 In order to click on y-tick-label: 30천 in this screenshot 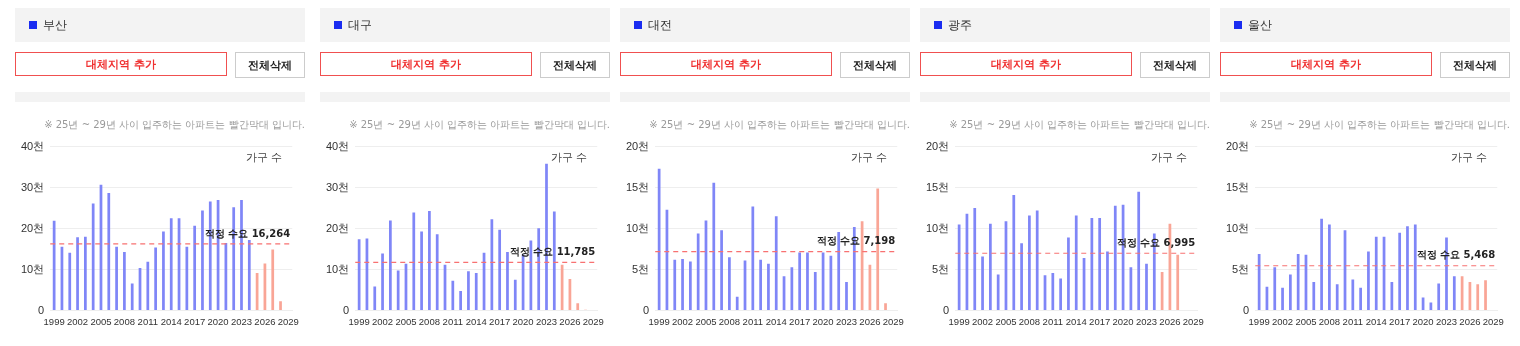, I will do `click(32, 186)`.